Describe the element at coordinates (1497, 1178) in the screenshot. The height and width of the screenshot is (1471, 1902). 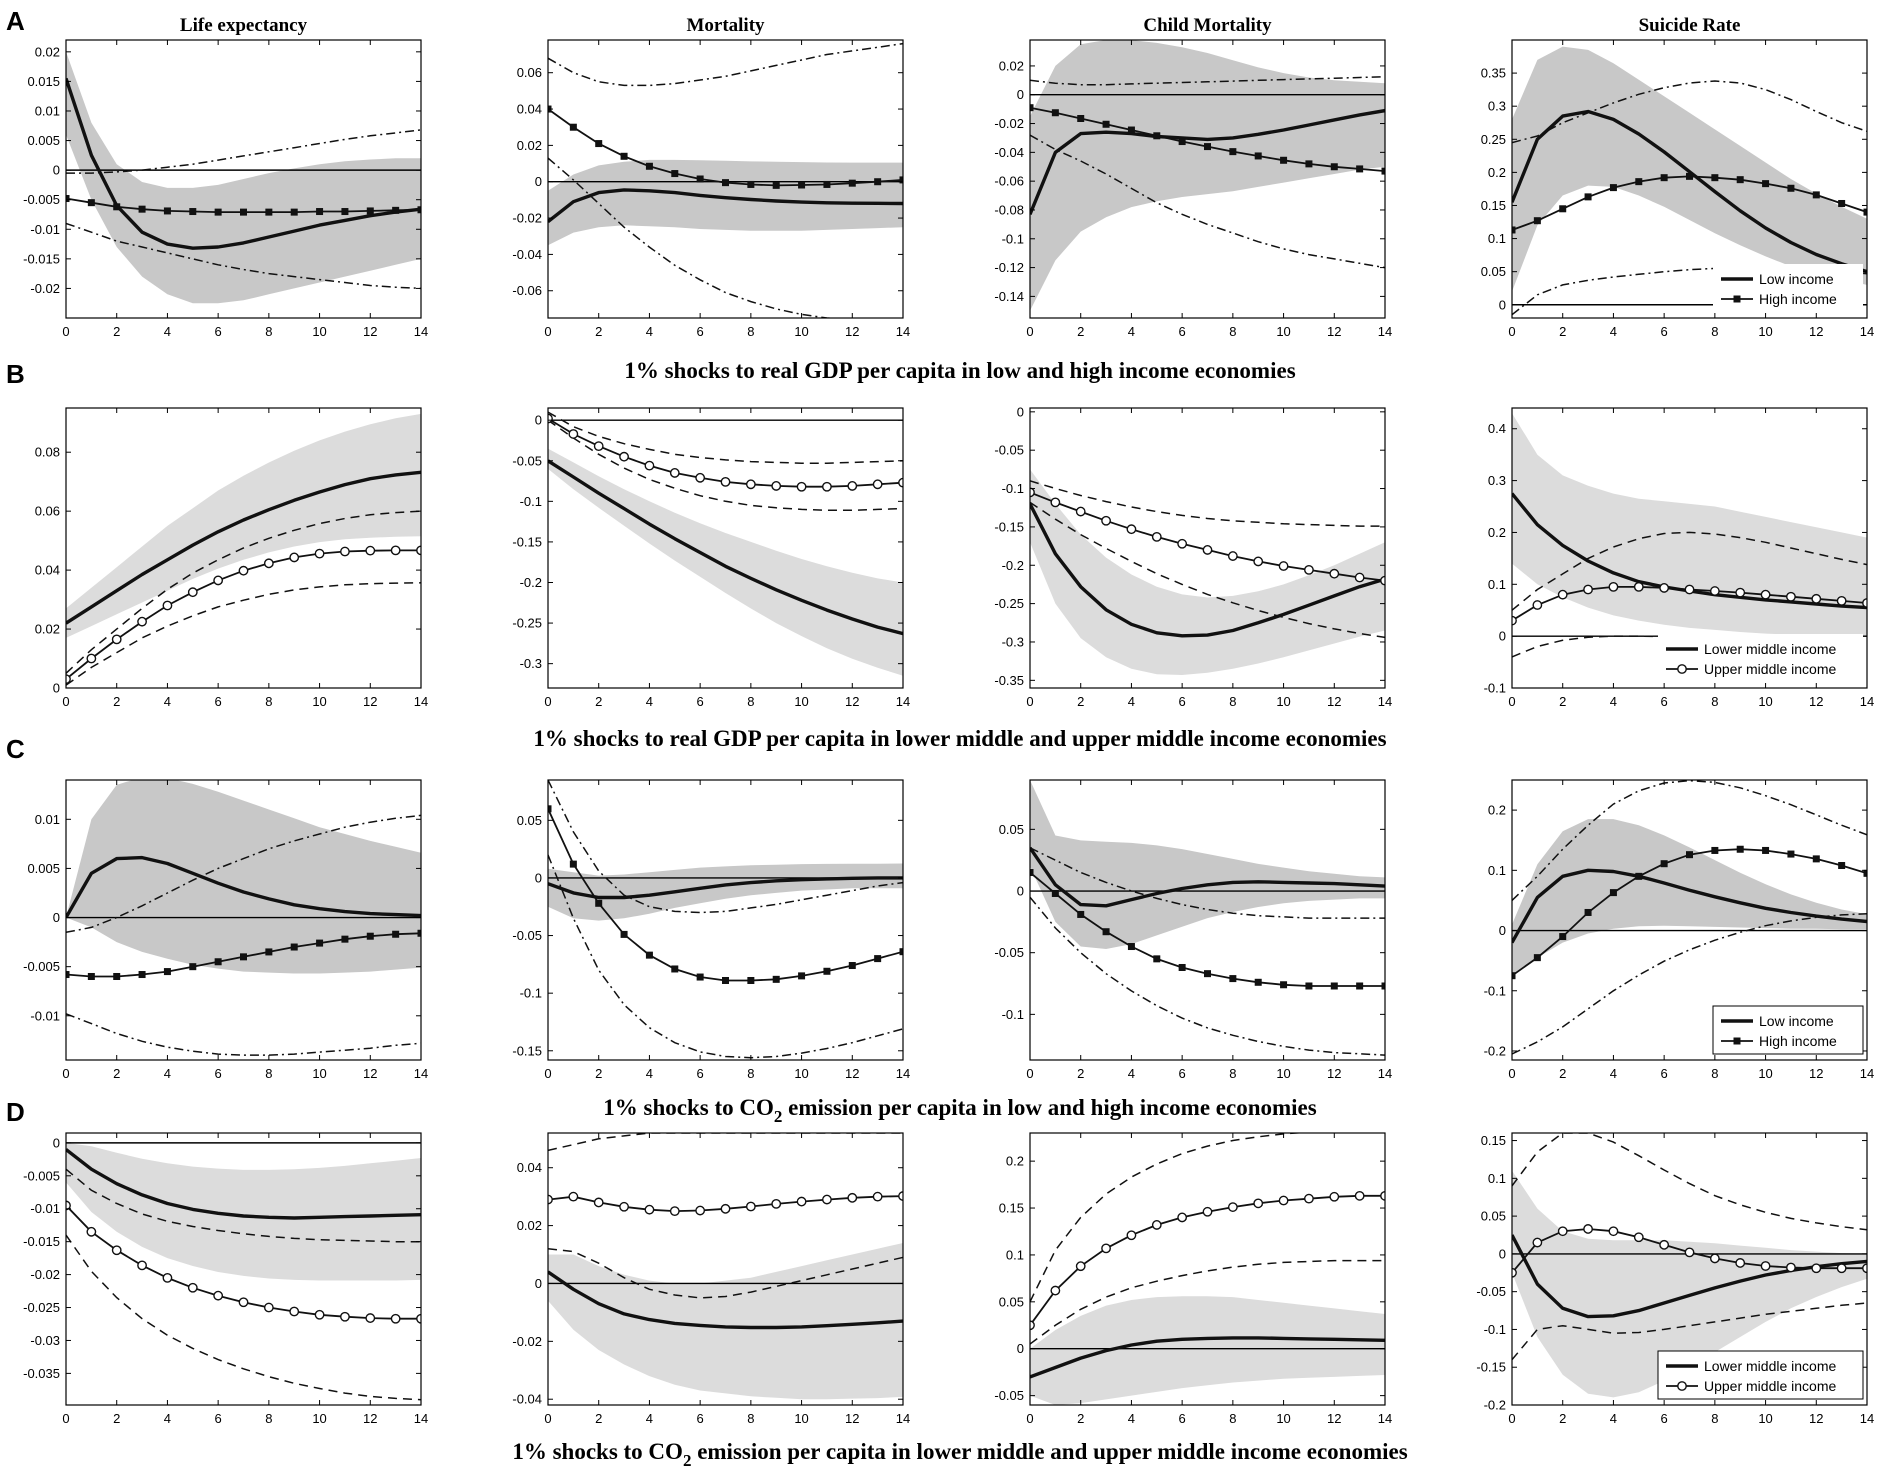
I see `y-tick-label: 0.1` at that location.